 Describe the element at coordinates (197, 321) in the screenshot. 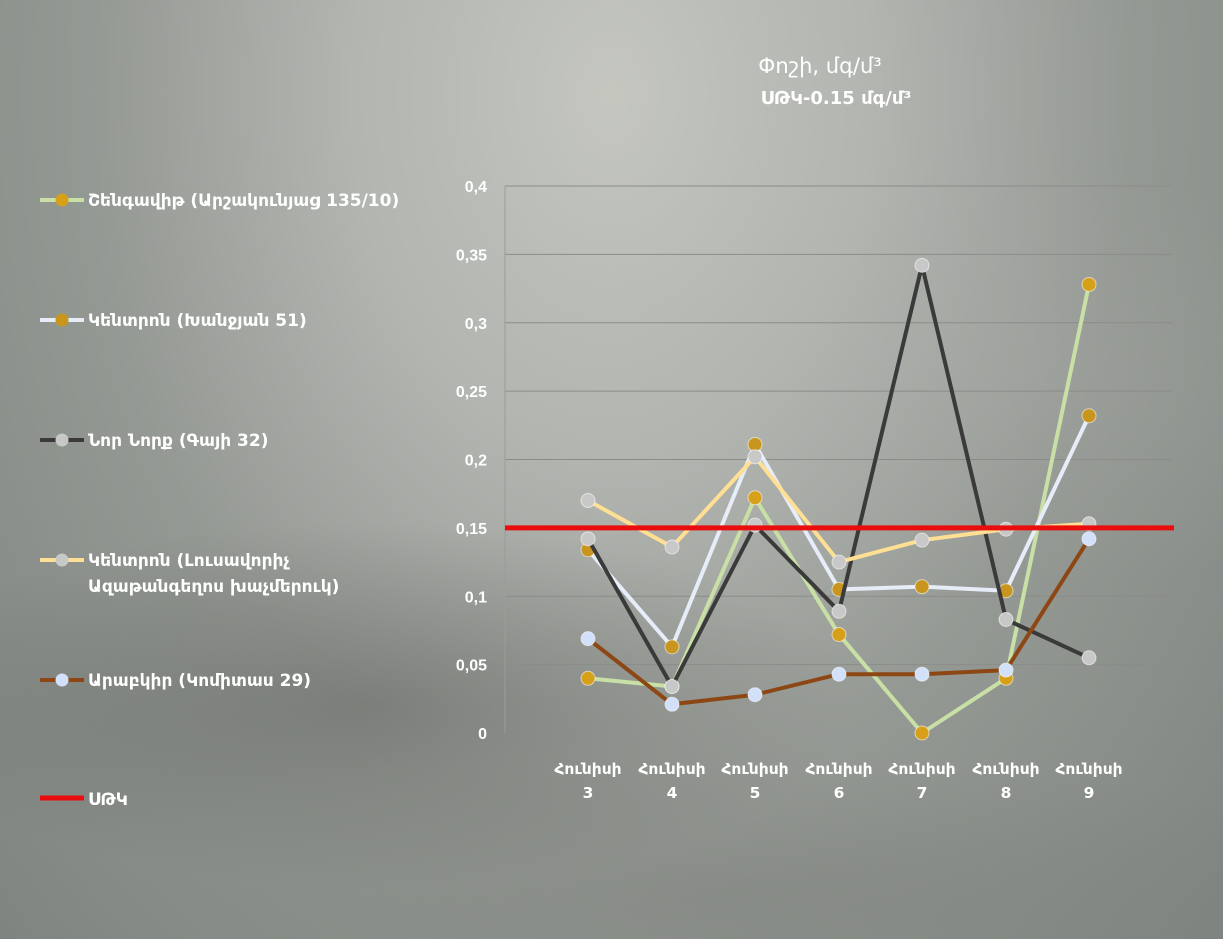

I see `legend-label: Կենտրոն (Խանջյան 51)` at that location.